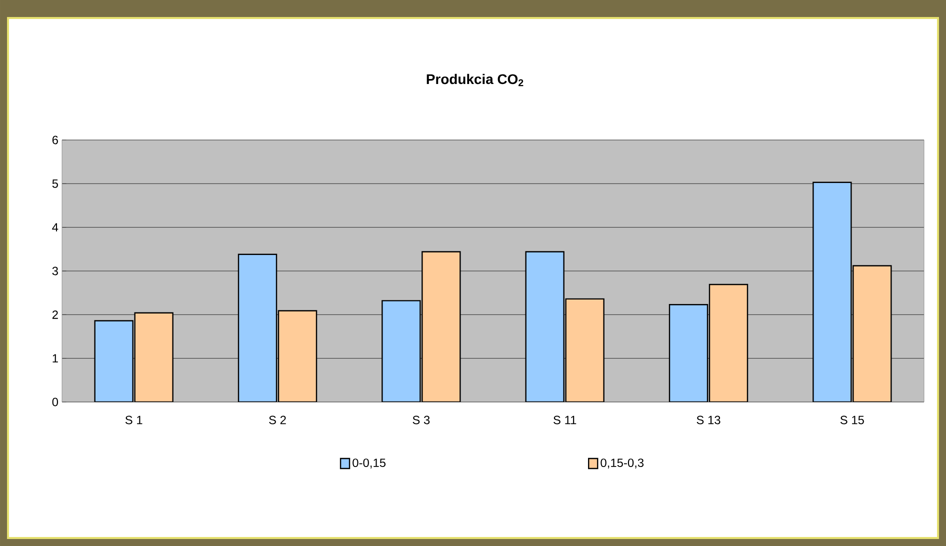  What do you see at coordinates (55, 358) in the screenshot?
I see `y-tick-label: 1` at bounding box center [55, 358].